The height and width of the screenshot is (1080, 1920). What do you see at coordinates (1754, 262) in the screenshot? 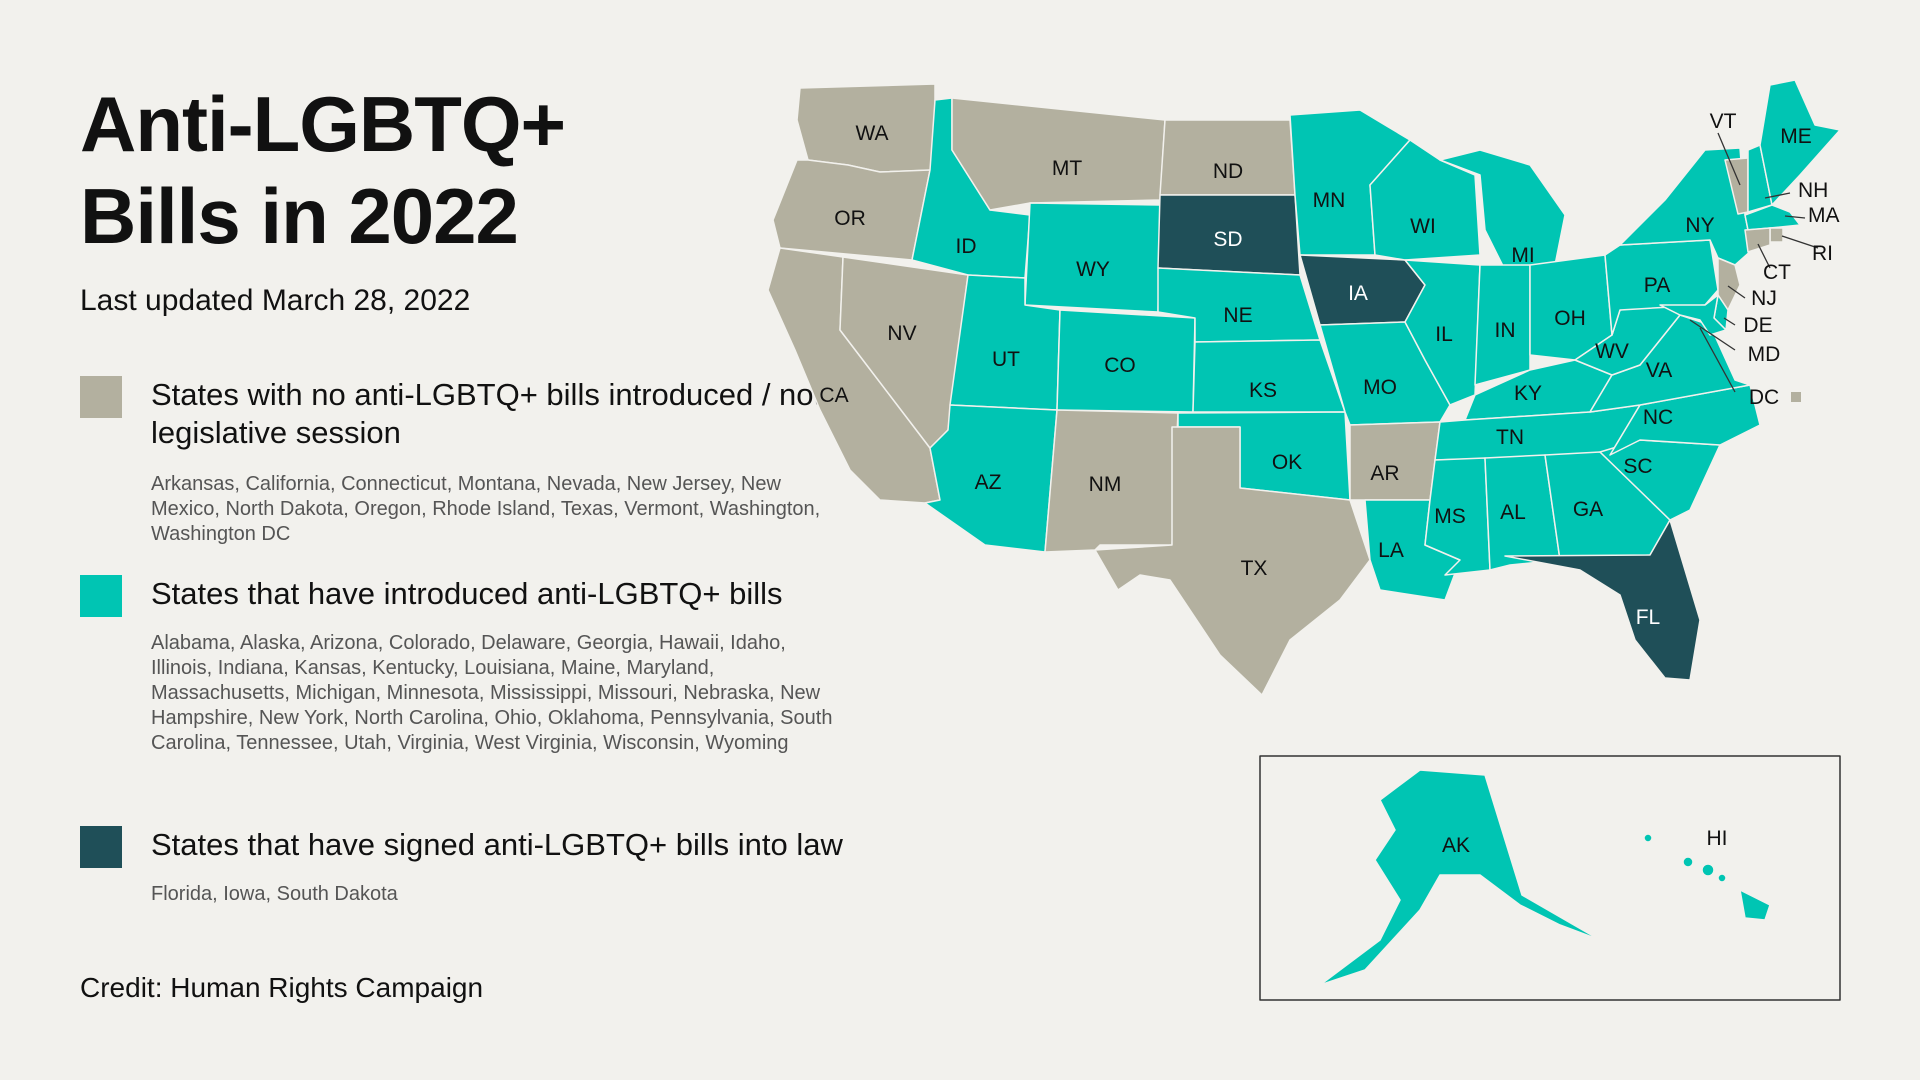
I see `leader-lines` at bounding box center [1754, 262].